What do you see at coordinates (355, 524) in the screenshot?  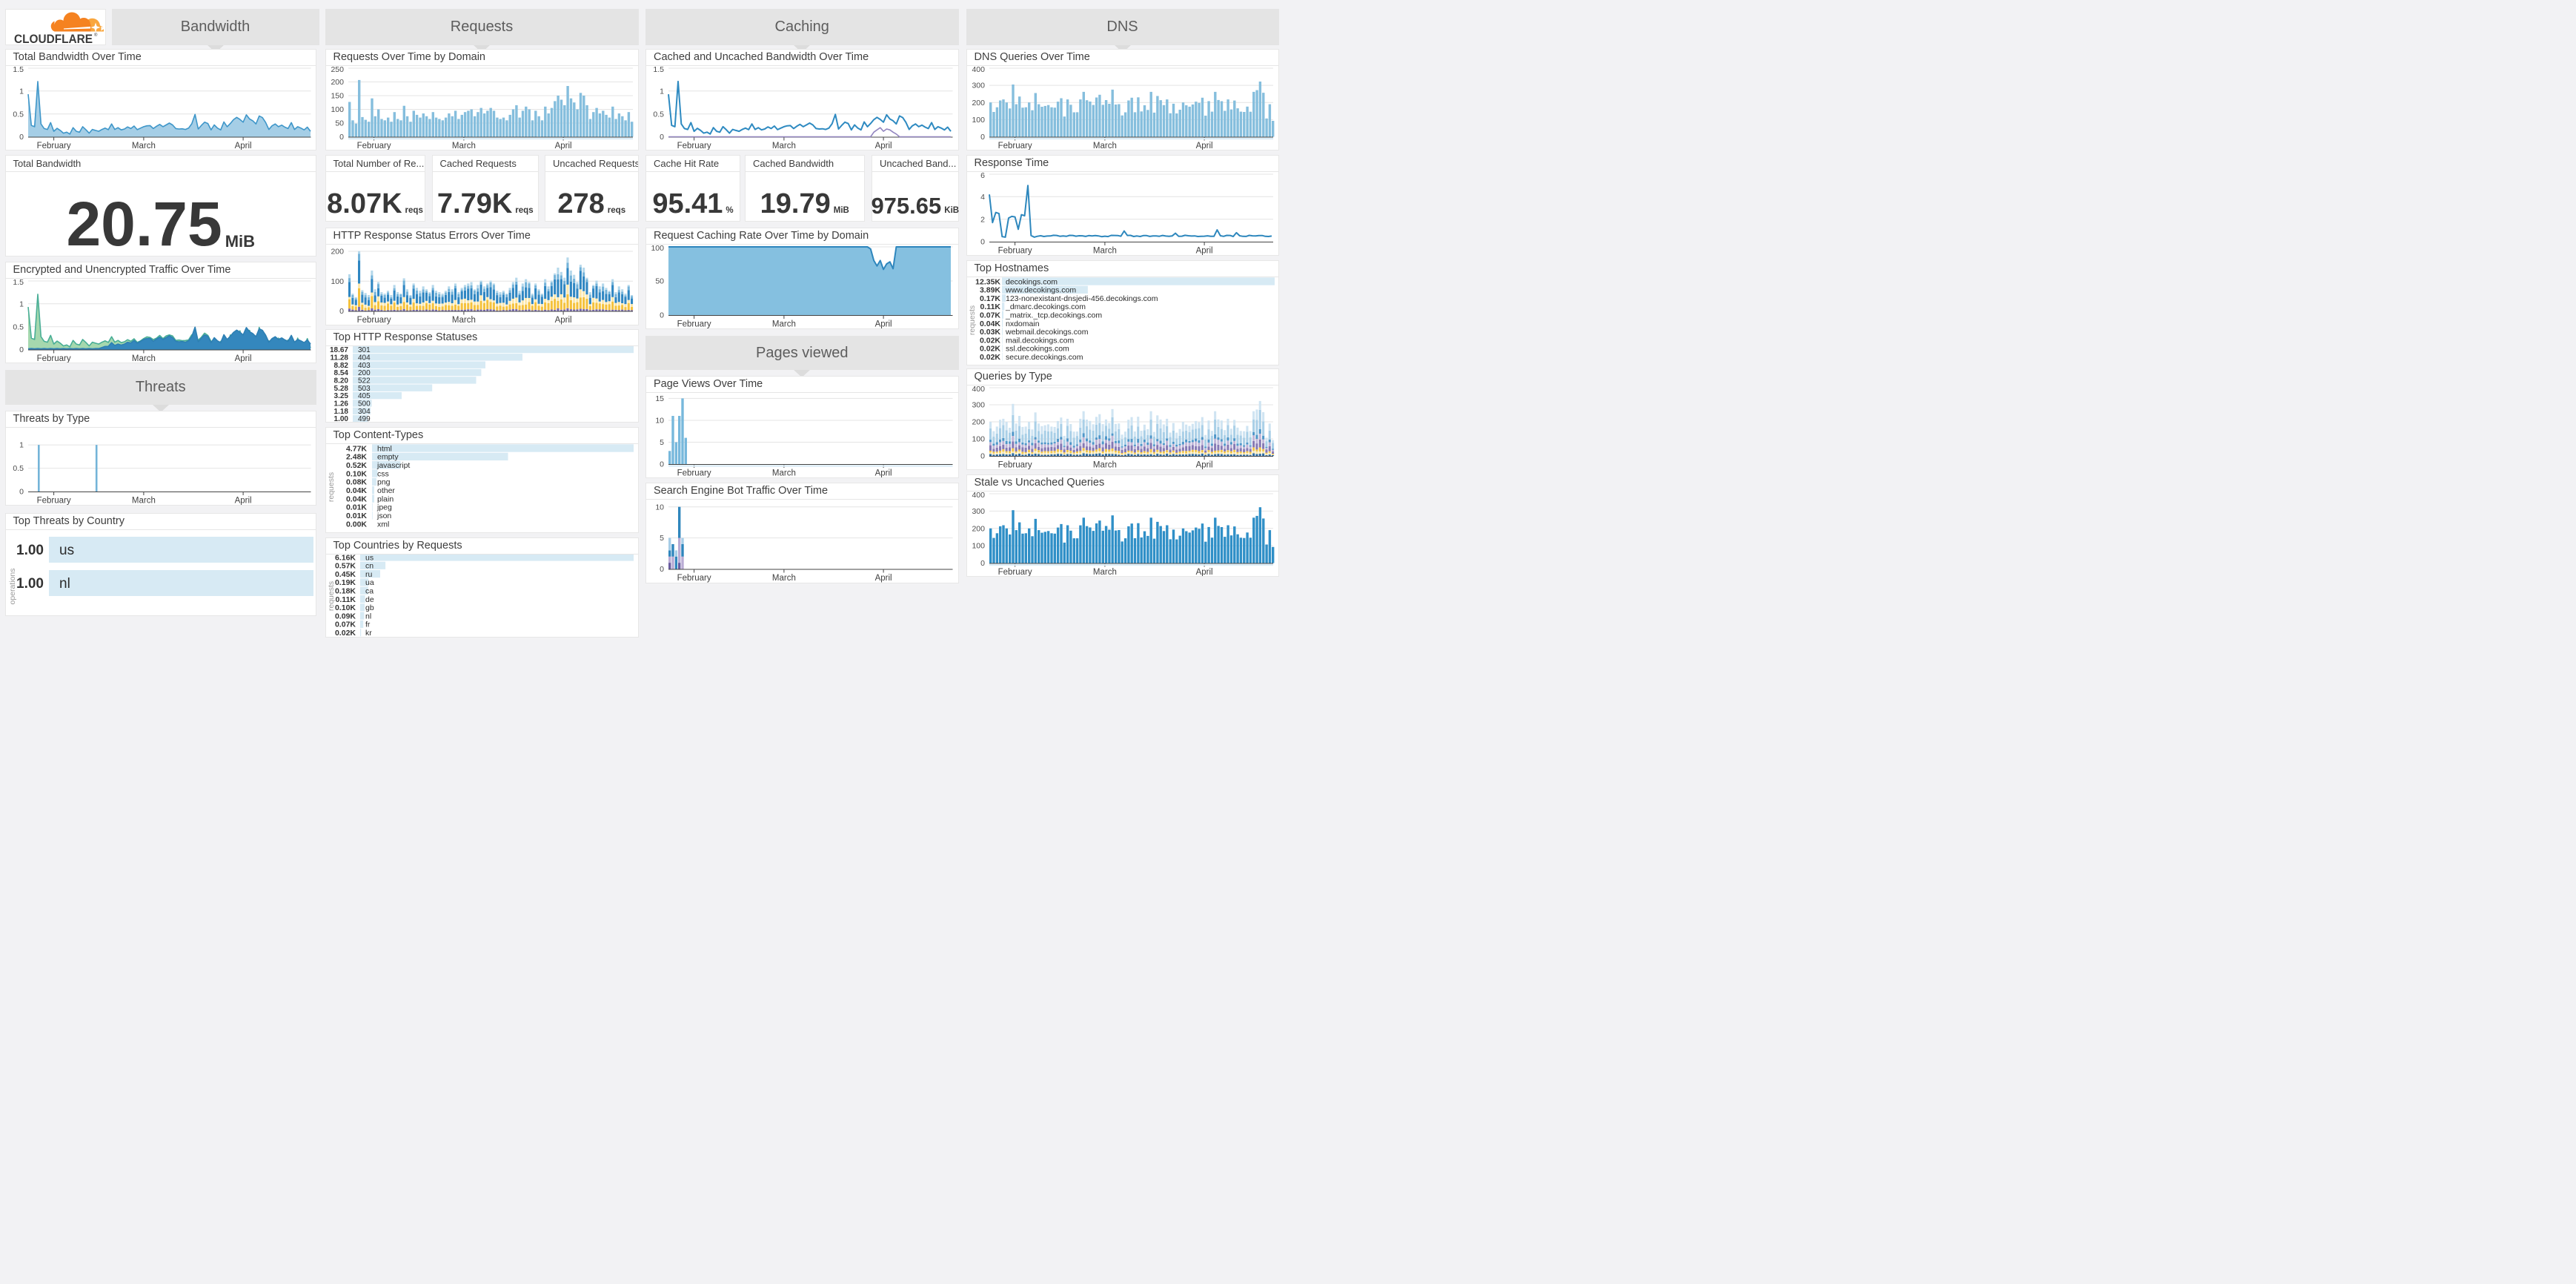 I see `svg-text: 0.00K` at bounding box center [355, 524].